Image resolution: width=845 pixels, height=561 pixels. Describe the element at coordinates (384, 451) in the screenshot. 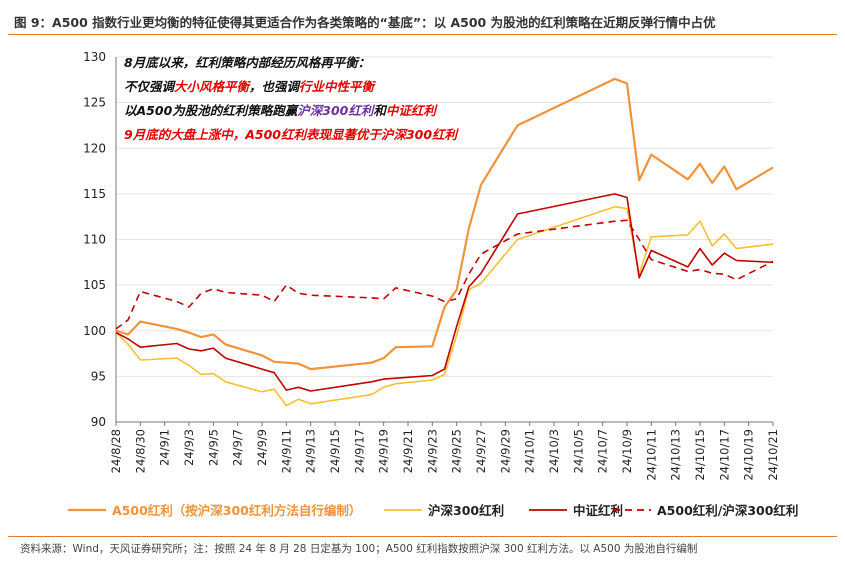

I see `x-tick-label: 24/9/19` at that location.